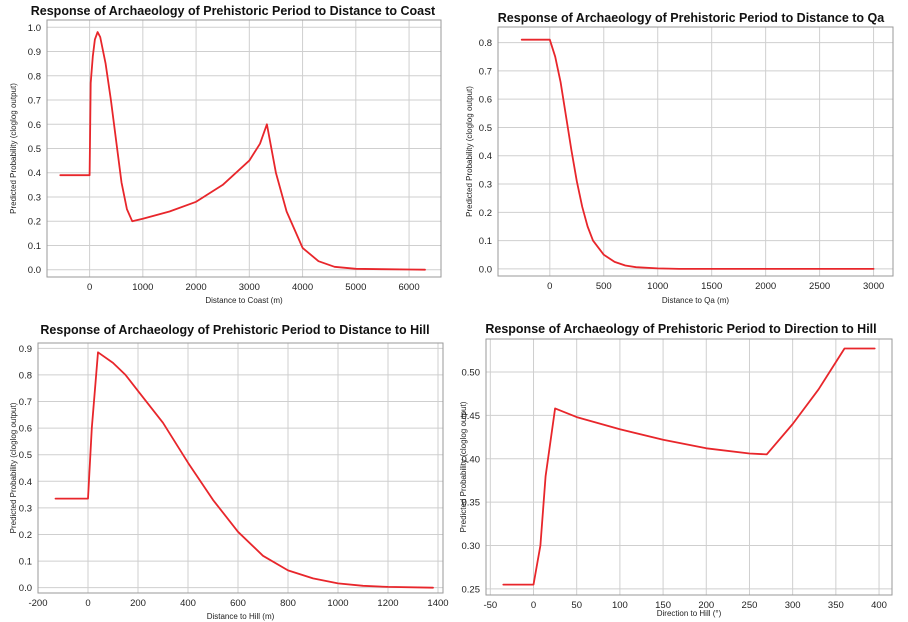  Describe the element at coordinates (471, 372) in the screenshot. I see `y-tick-label: 0.50` at that location.